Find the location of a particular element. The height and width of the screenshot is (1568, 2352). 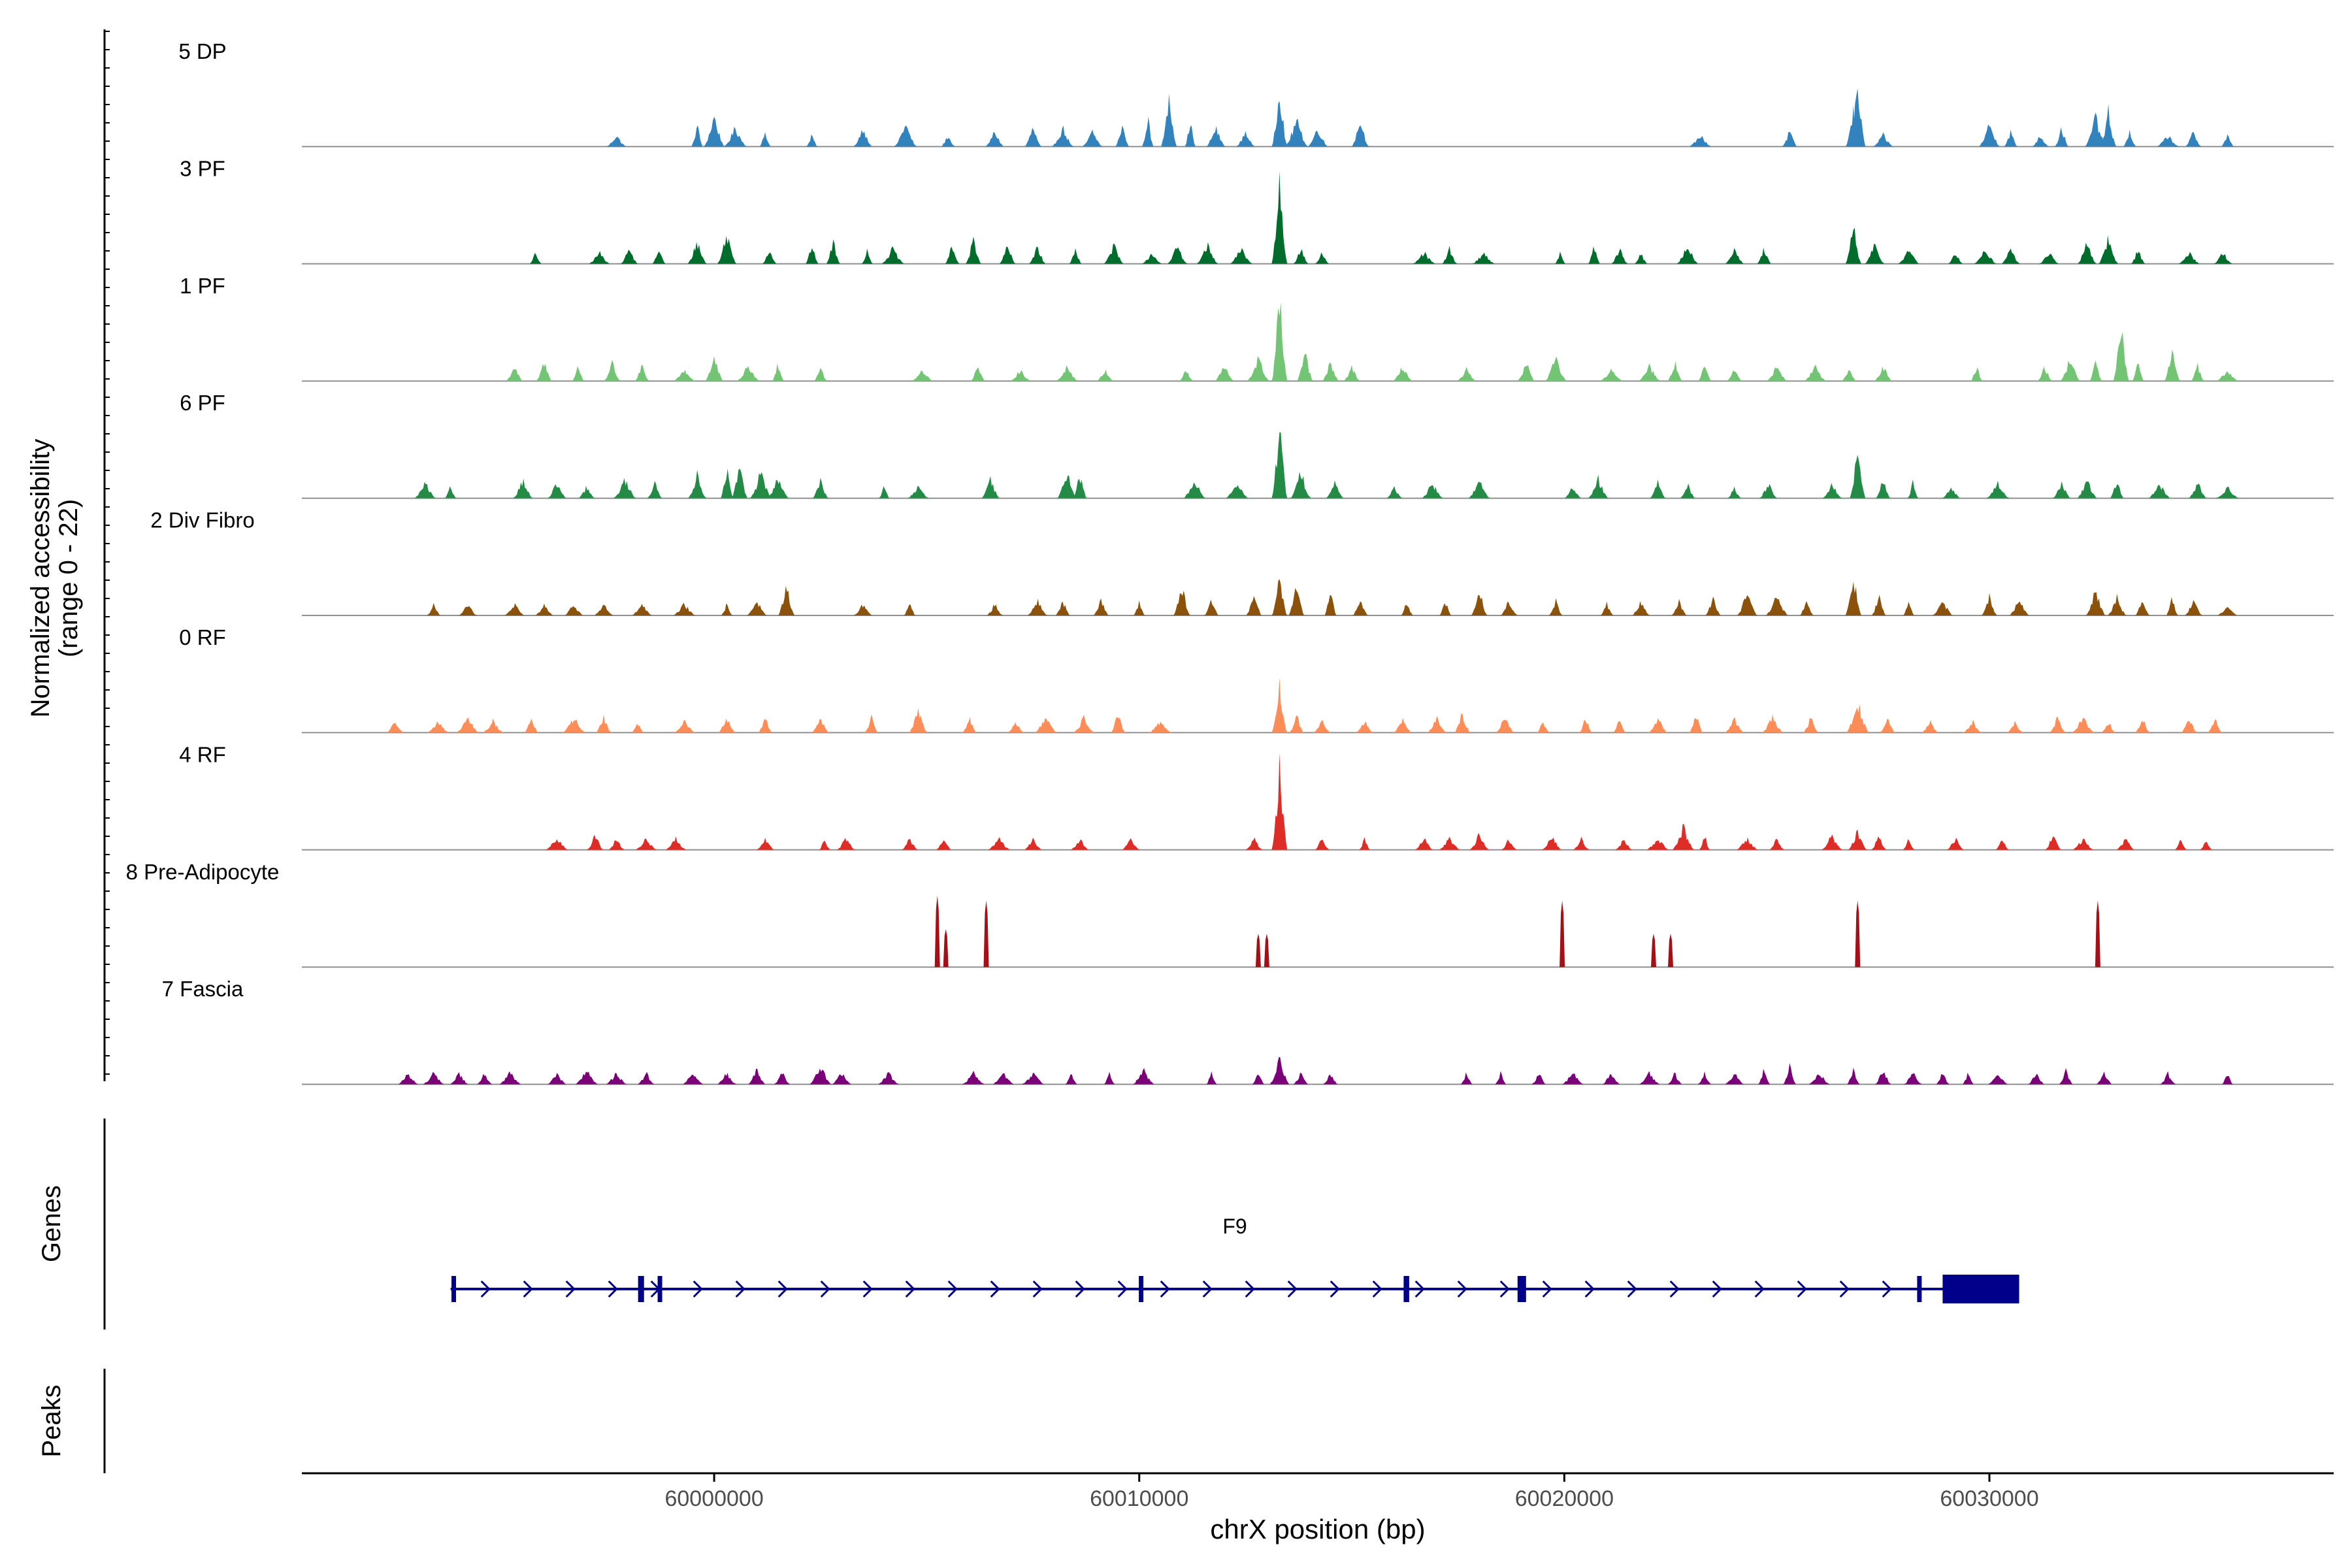

x-tick-label: 60000000 is located at coordinates (713, 1498).